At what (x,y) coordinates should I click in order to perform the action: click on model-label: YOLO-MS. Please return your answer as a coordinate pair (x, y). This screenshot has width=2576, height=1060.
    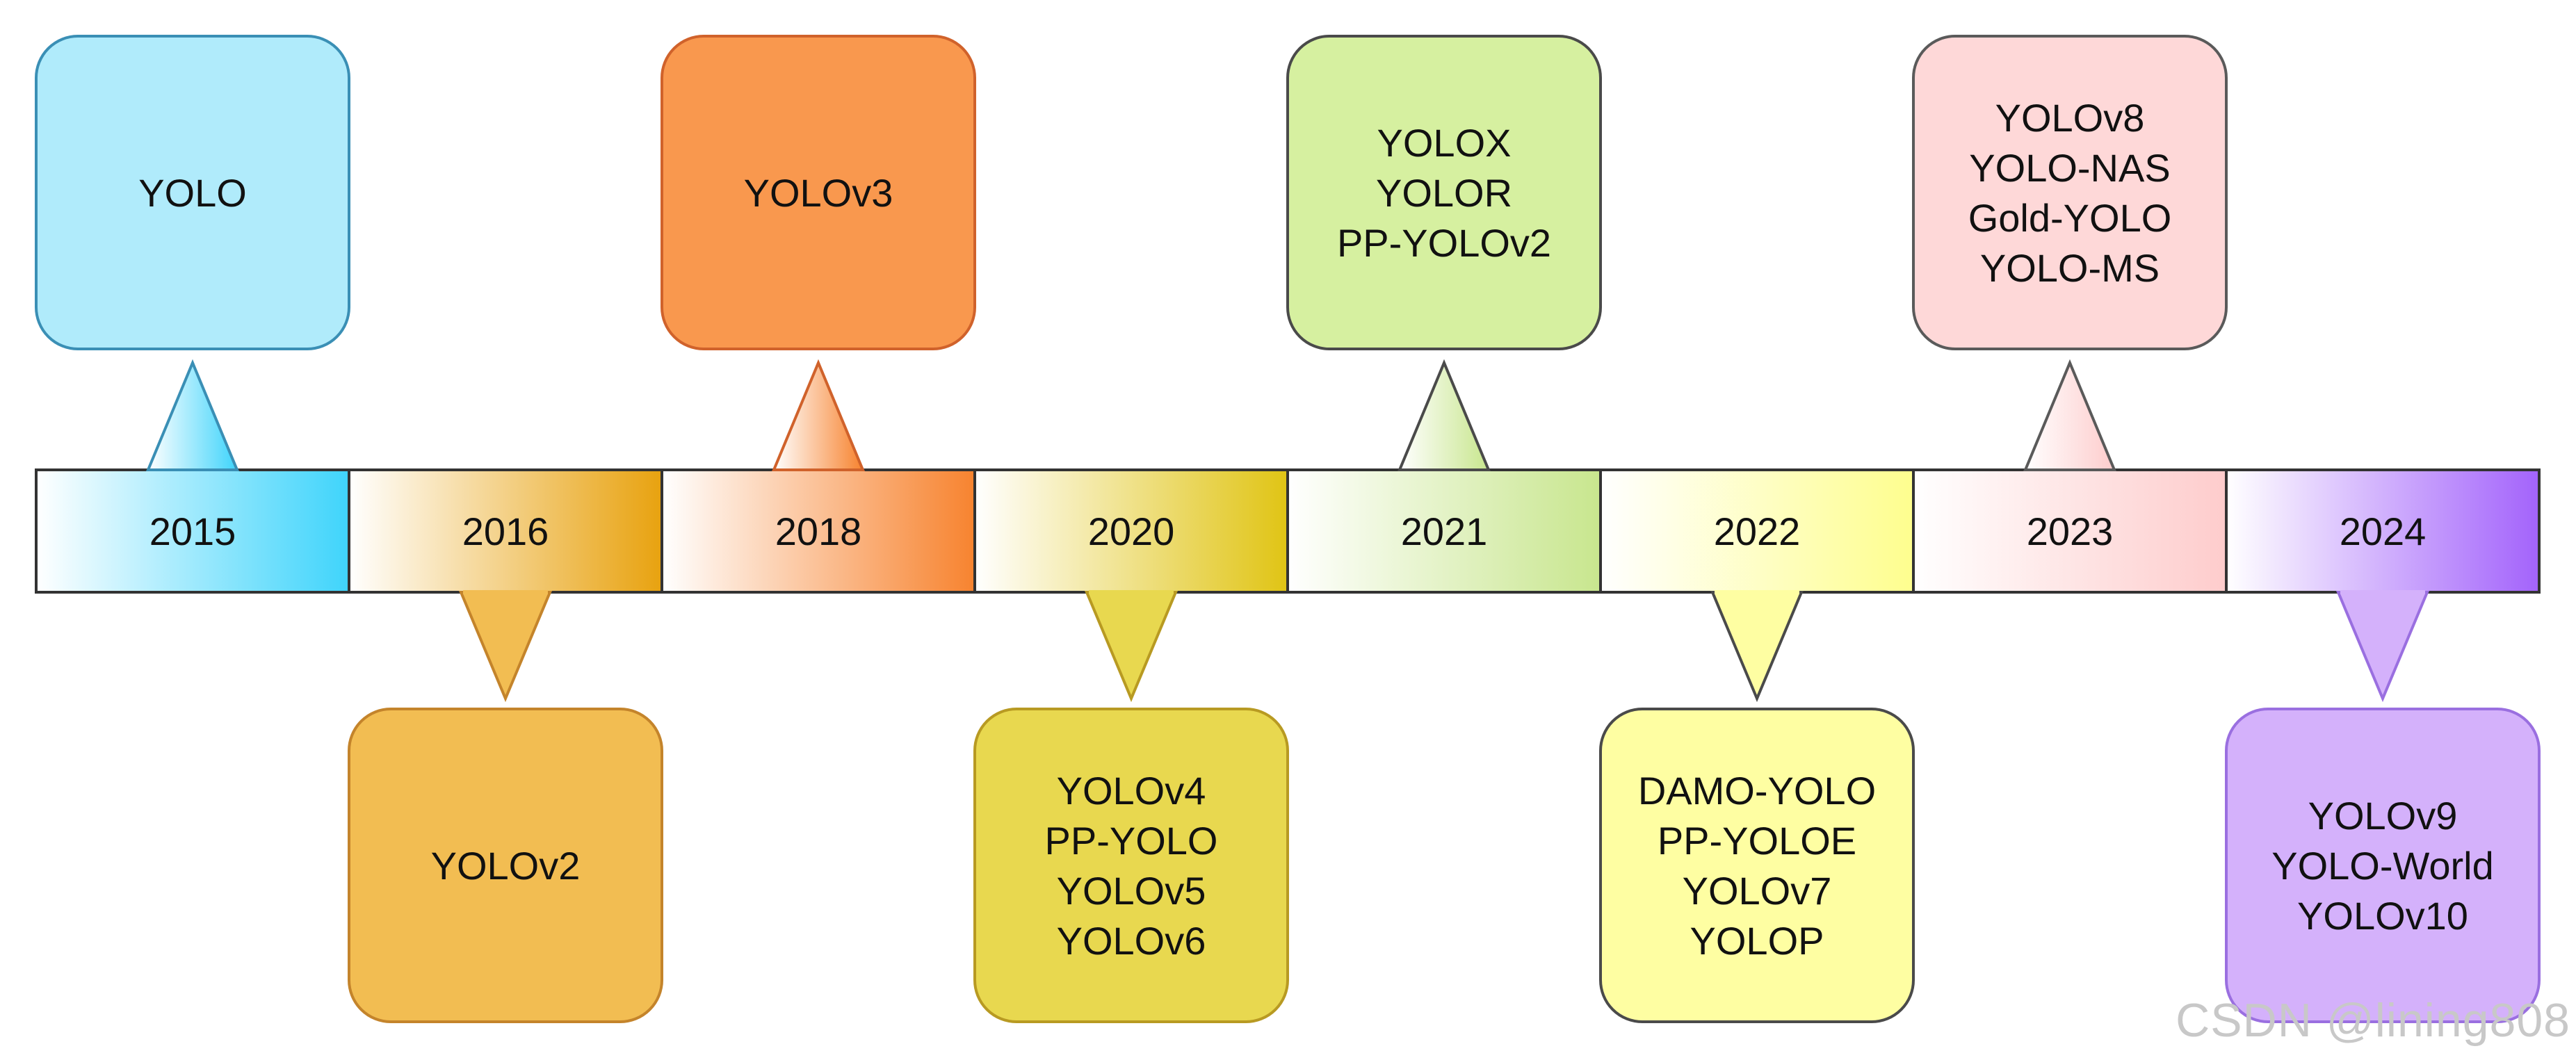
    Looking at the image, I should click on (2070, 268).